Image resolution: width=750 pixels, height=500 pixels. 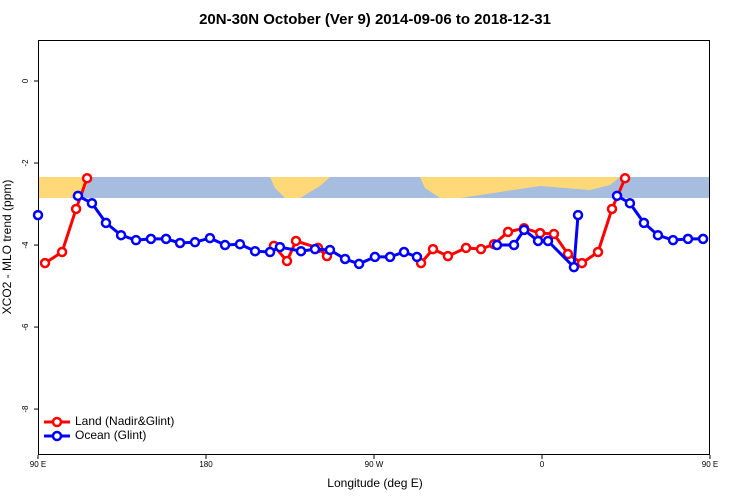 What do you see at coordinates (374, 187) in the screenshot?
I see `map-band` at bounding box center [374, 187].